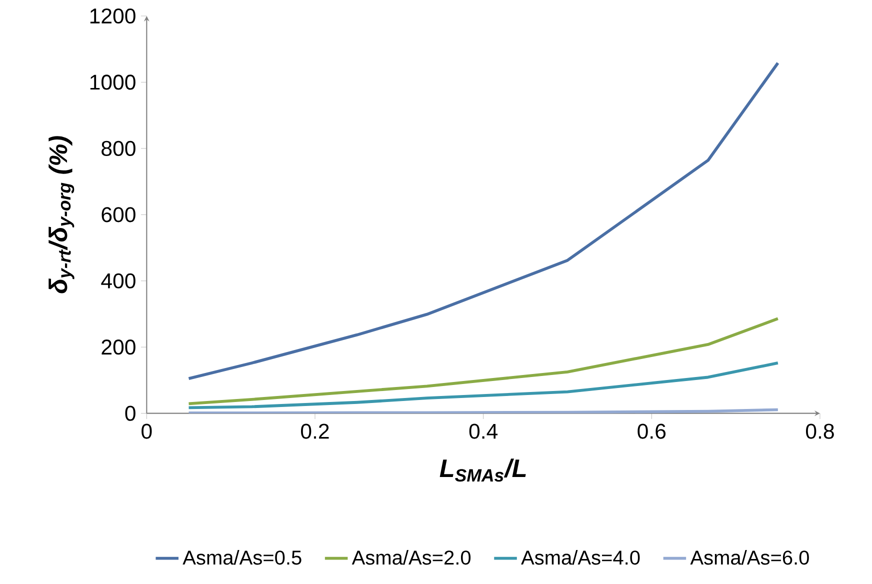 The width and height of the screenshot is (872, 584). Describe the element at coordinates (411, 557) in the screenshot. I see `legend-label: Asma/As=2.0` at that location.